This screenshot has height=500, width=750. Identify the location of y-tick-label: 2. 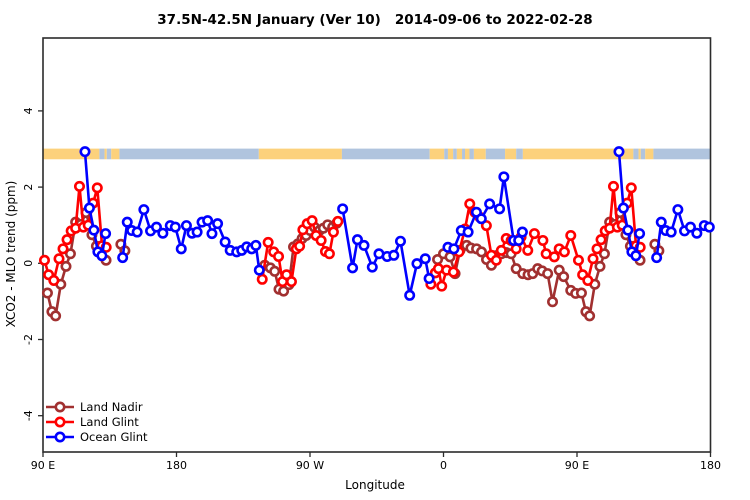
(28, 187).